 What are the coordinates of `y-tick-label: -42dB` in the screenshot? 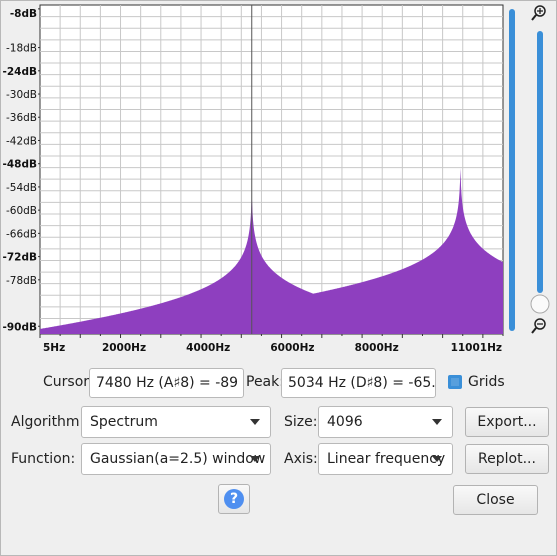 It's located at (21, 141).